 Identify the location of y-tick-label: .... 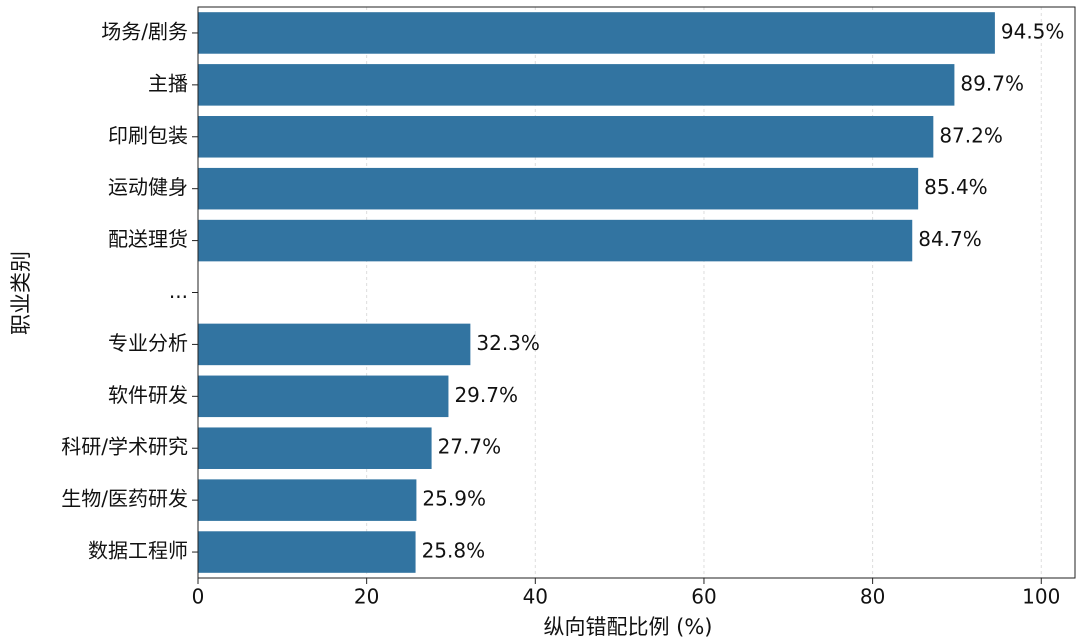
(178, 291).